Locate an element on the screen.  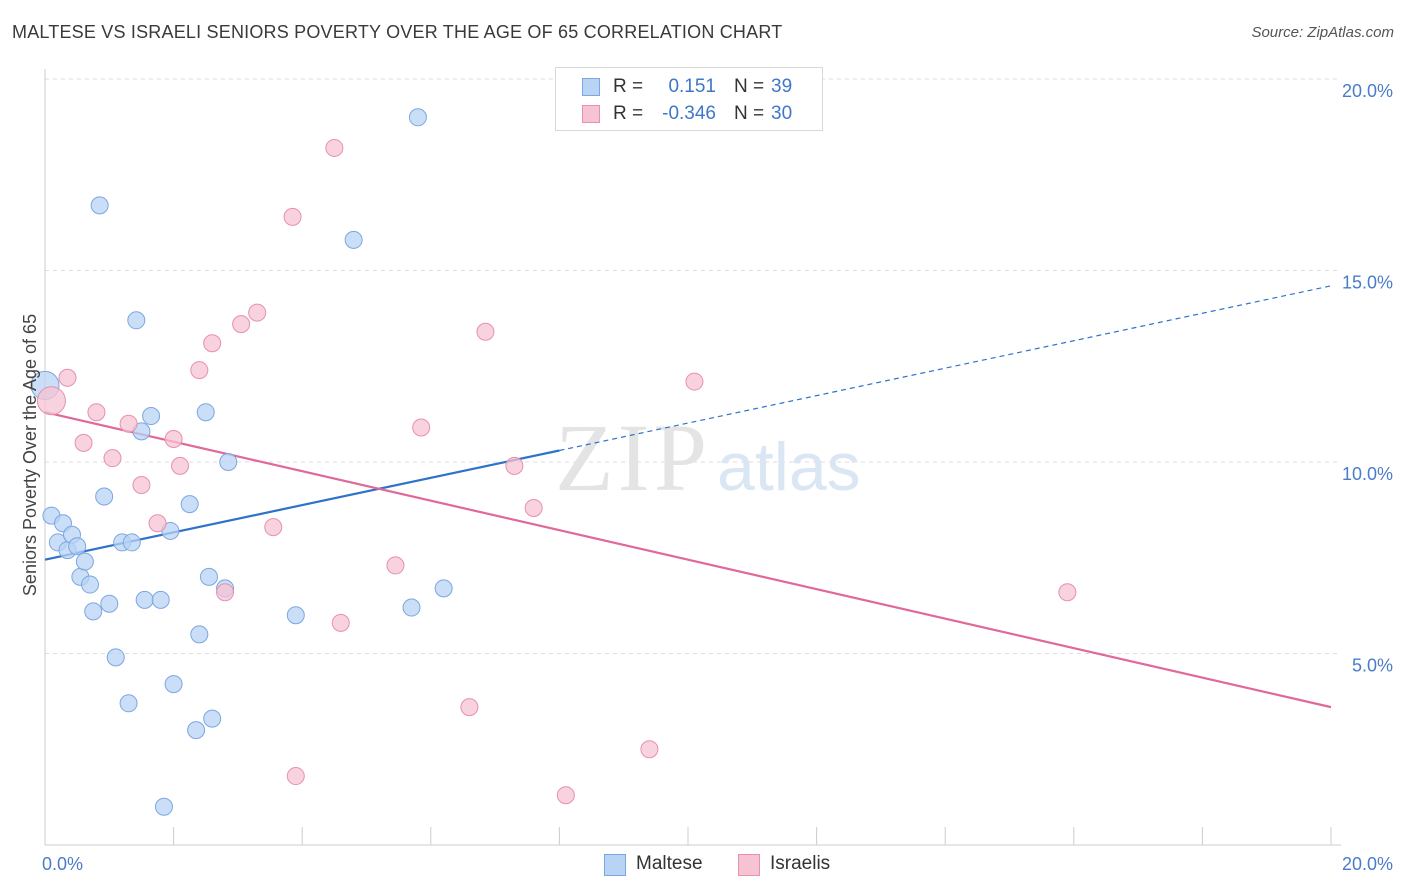
legend-swatch-israelis is located at coordinates (591, 114).